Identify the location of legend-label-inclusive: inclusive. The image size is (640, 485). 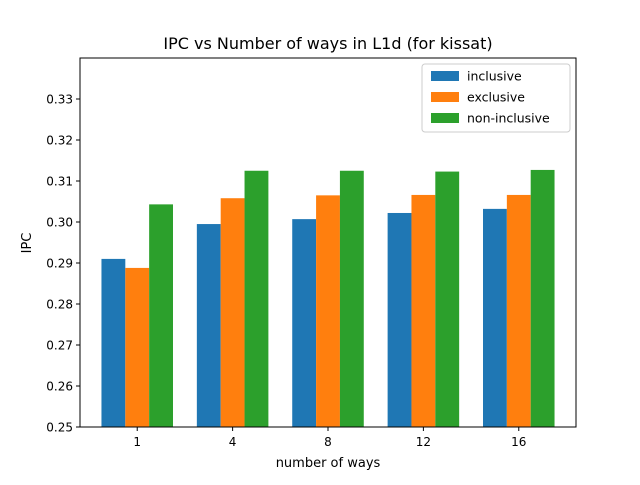
(494, 76).